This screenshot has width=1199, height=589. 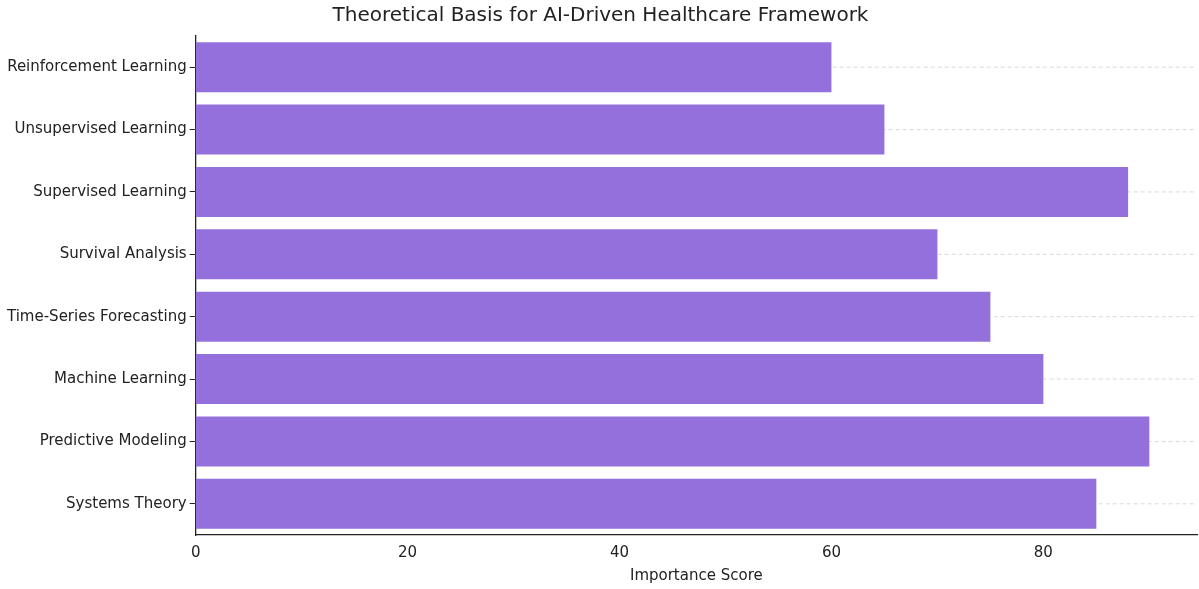 What do you see at coordinates (123, 253) in the screenshot?
I see `y-tick-label: Survival Analysis` at bounding box center [123, 253].